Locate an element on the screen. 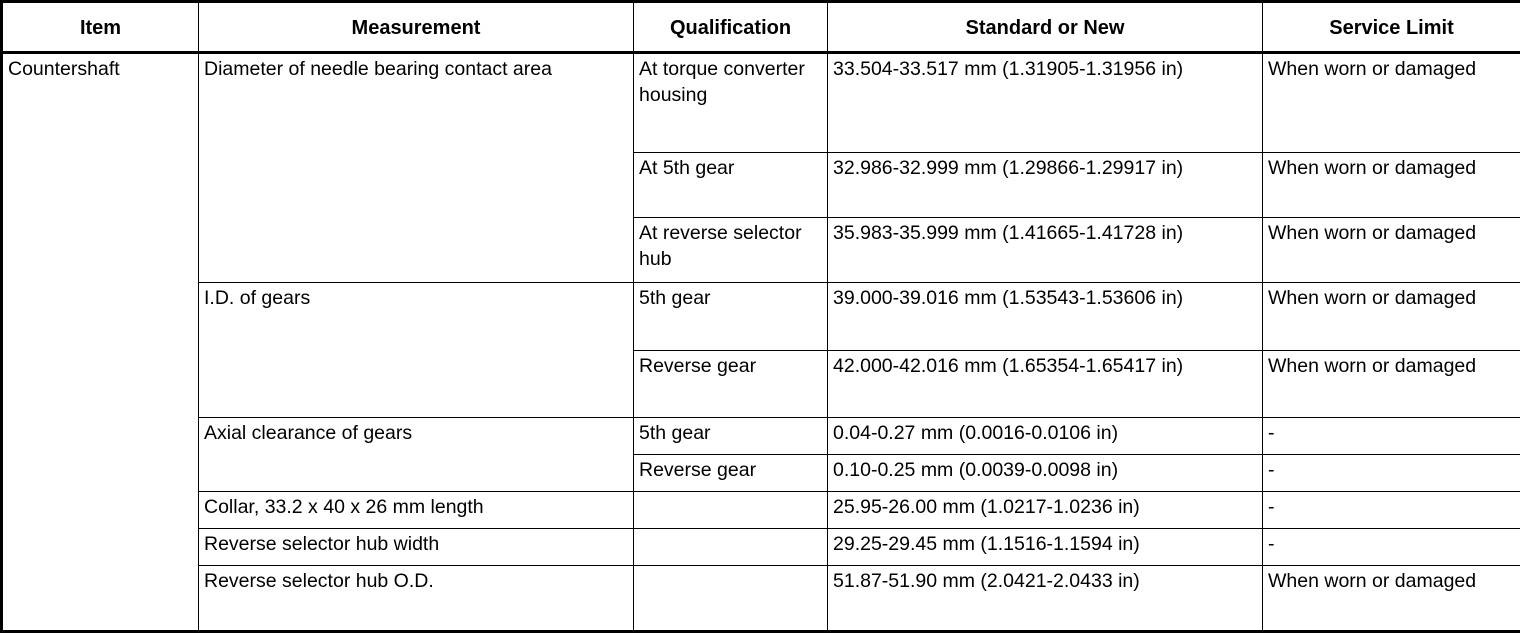 This screenshot has height=633, width=1520. measurement-cell: Reverse selector hub width is located at coordinates (416, 547).